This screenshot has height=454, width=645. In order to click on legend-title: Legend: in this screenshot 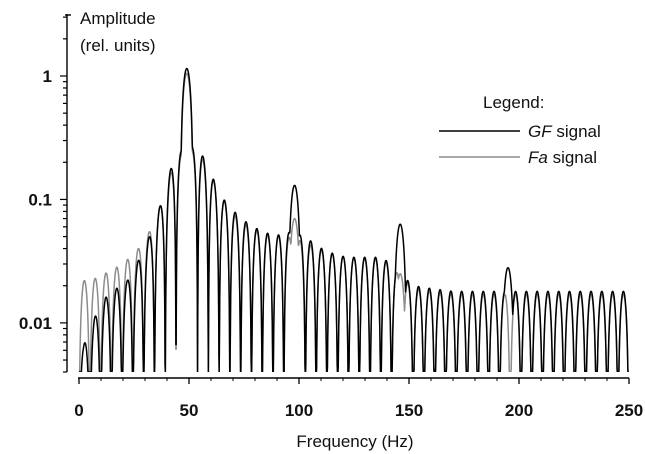, I will do `click(513, 102)`.